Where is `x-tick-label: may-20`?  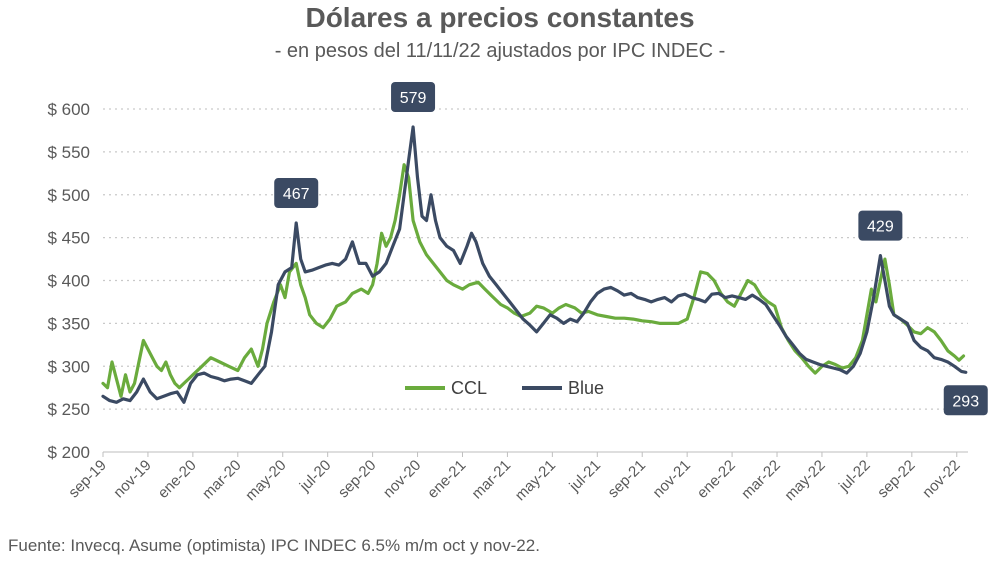
x-tick-label: may-20 is located at coordinates (265, 480).